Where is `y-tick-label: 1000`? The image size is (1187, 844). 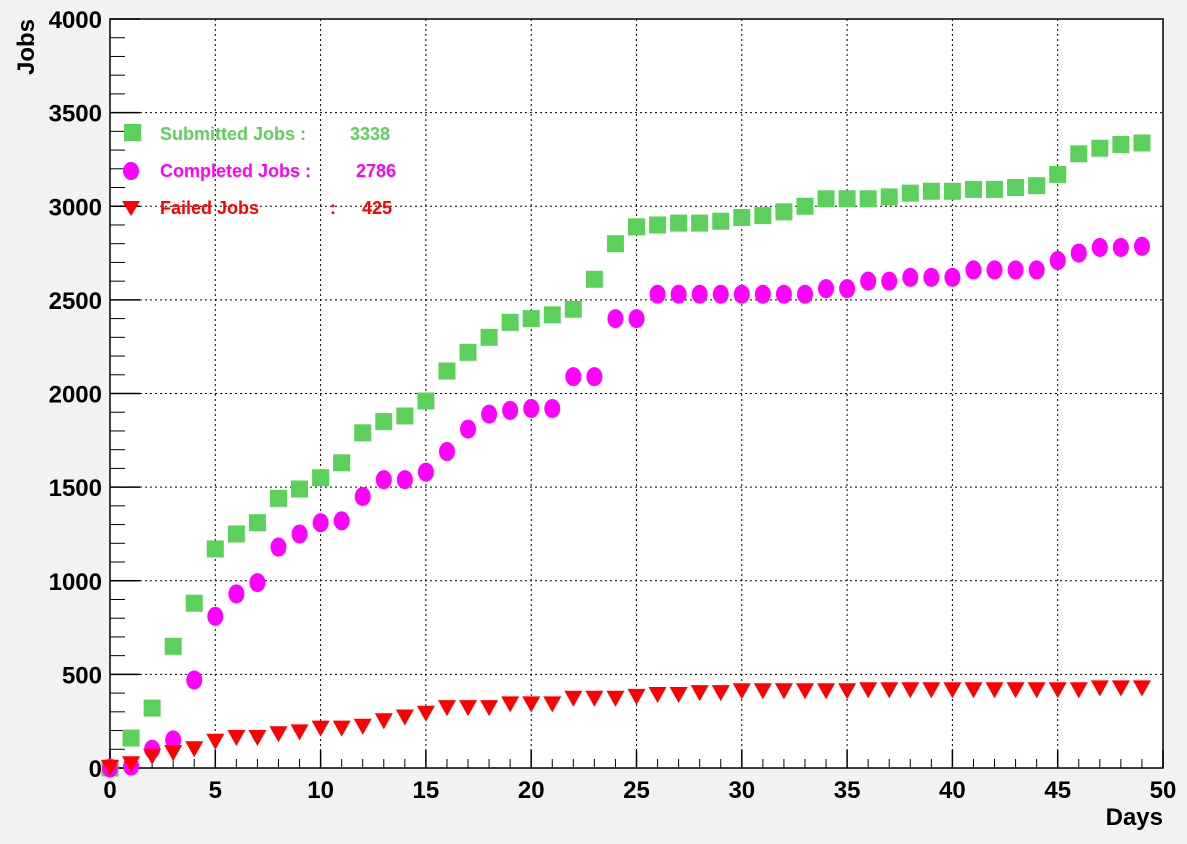
y-tick-label: 1000 is located at coordinates (75, 582).